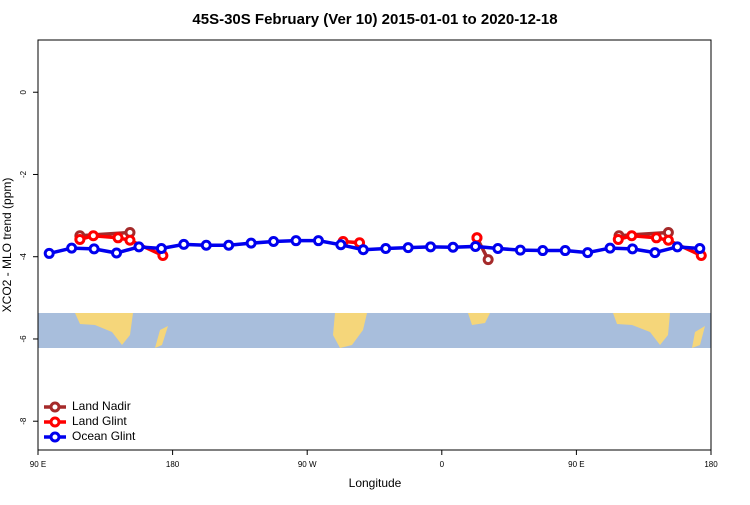 Image resolution: width=750 pixels, height=505 pixels. What do you see at coordinates (23, 421) in the screenshot?
I see `y-tick-label: -8` at bounding box center [23, 421].